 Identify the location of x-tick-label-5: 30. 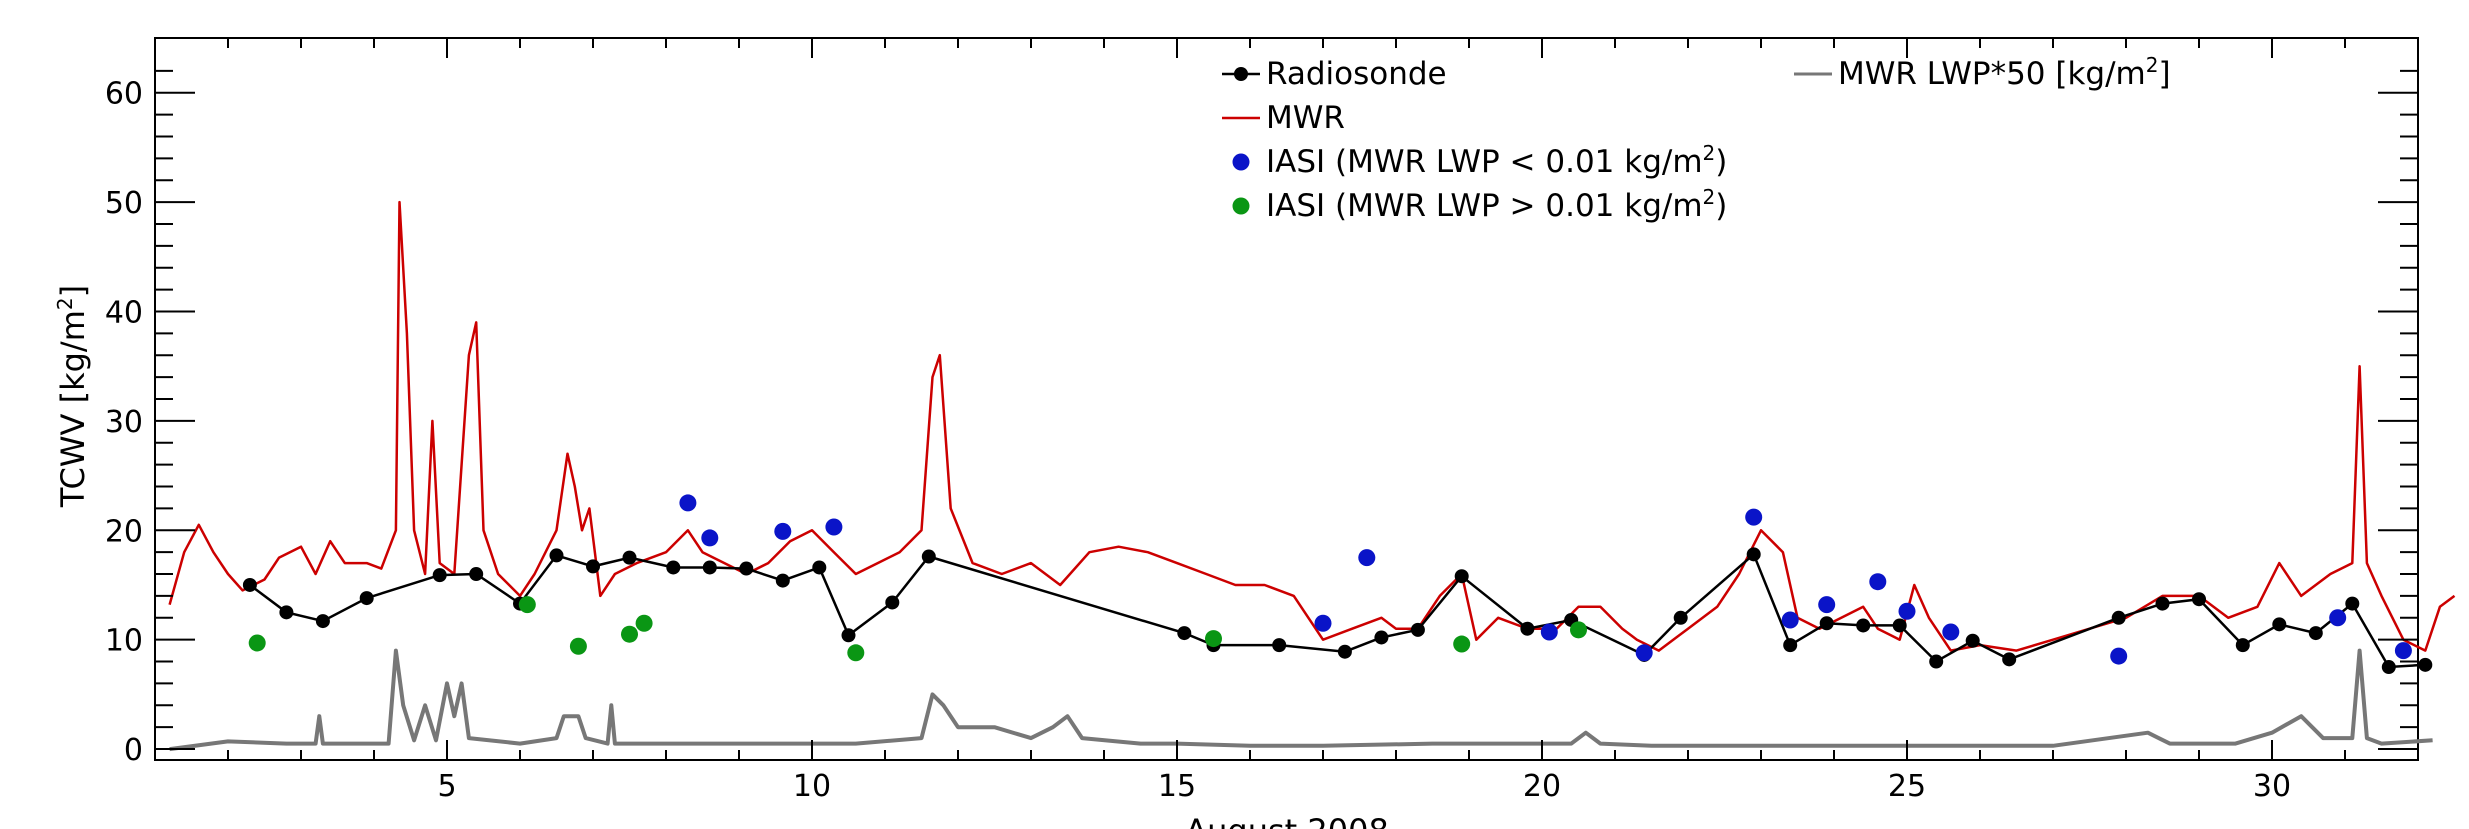
(2272, 786).